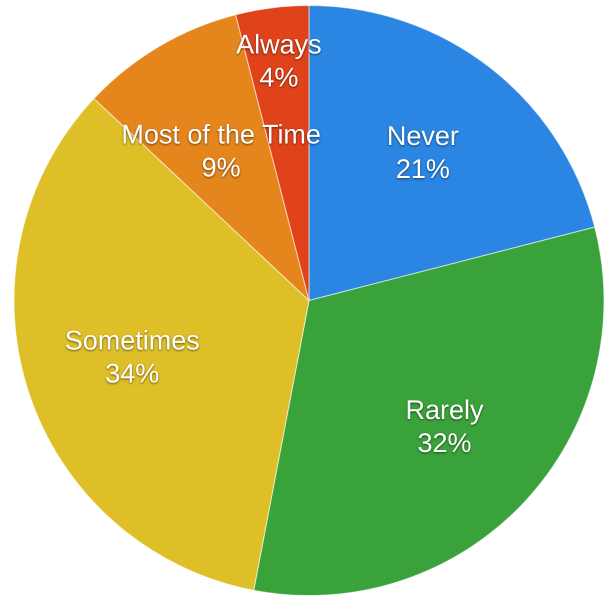 Image resolution: width=608 pixels, height=601 pixels. What do you see at coordinates (444, 410) in the screenshot?
I see `slice-label: Rarely` at bounding box center [444, 410].